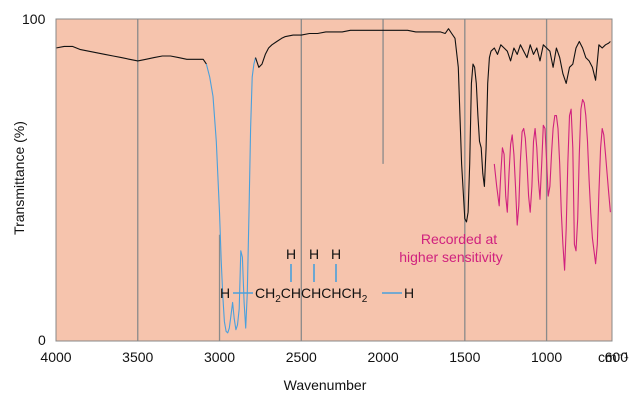 This screenshot has height=404, width=632. Describe the element at coordinates (278, 299) in the screenshot. I see `molecule-sub-a: 2` at that location.